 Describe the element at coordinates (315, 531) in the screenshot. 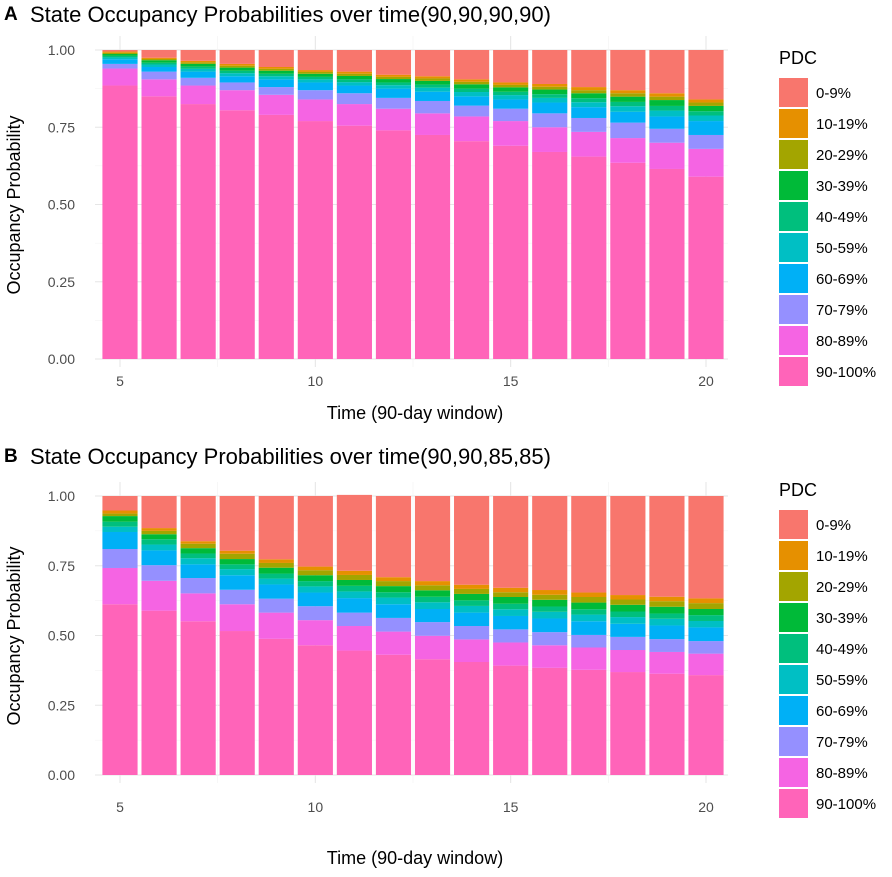

I see `bar-segment-0-9-t10` at that location.